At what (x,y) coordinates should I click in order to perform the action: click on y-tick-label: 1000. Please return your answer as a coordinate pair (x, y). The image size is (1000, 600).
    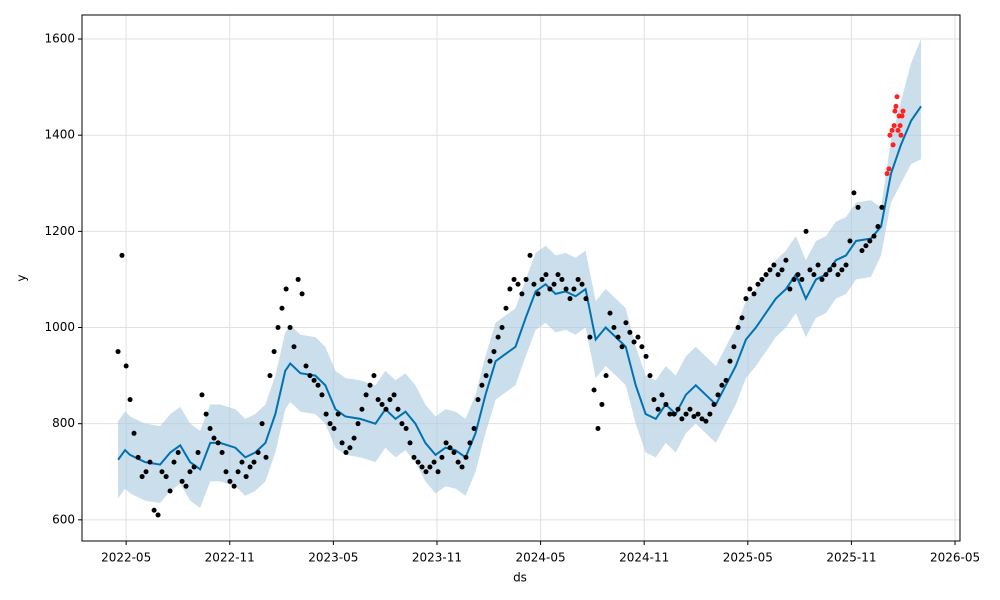
    Looking at the image, I should click on (59, 327).